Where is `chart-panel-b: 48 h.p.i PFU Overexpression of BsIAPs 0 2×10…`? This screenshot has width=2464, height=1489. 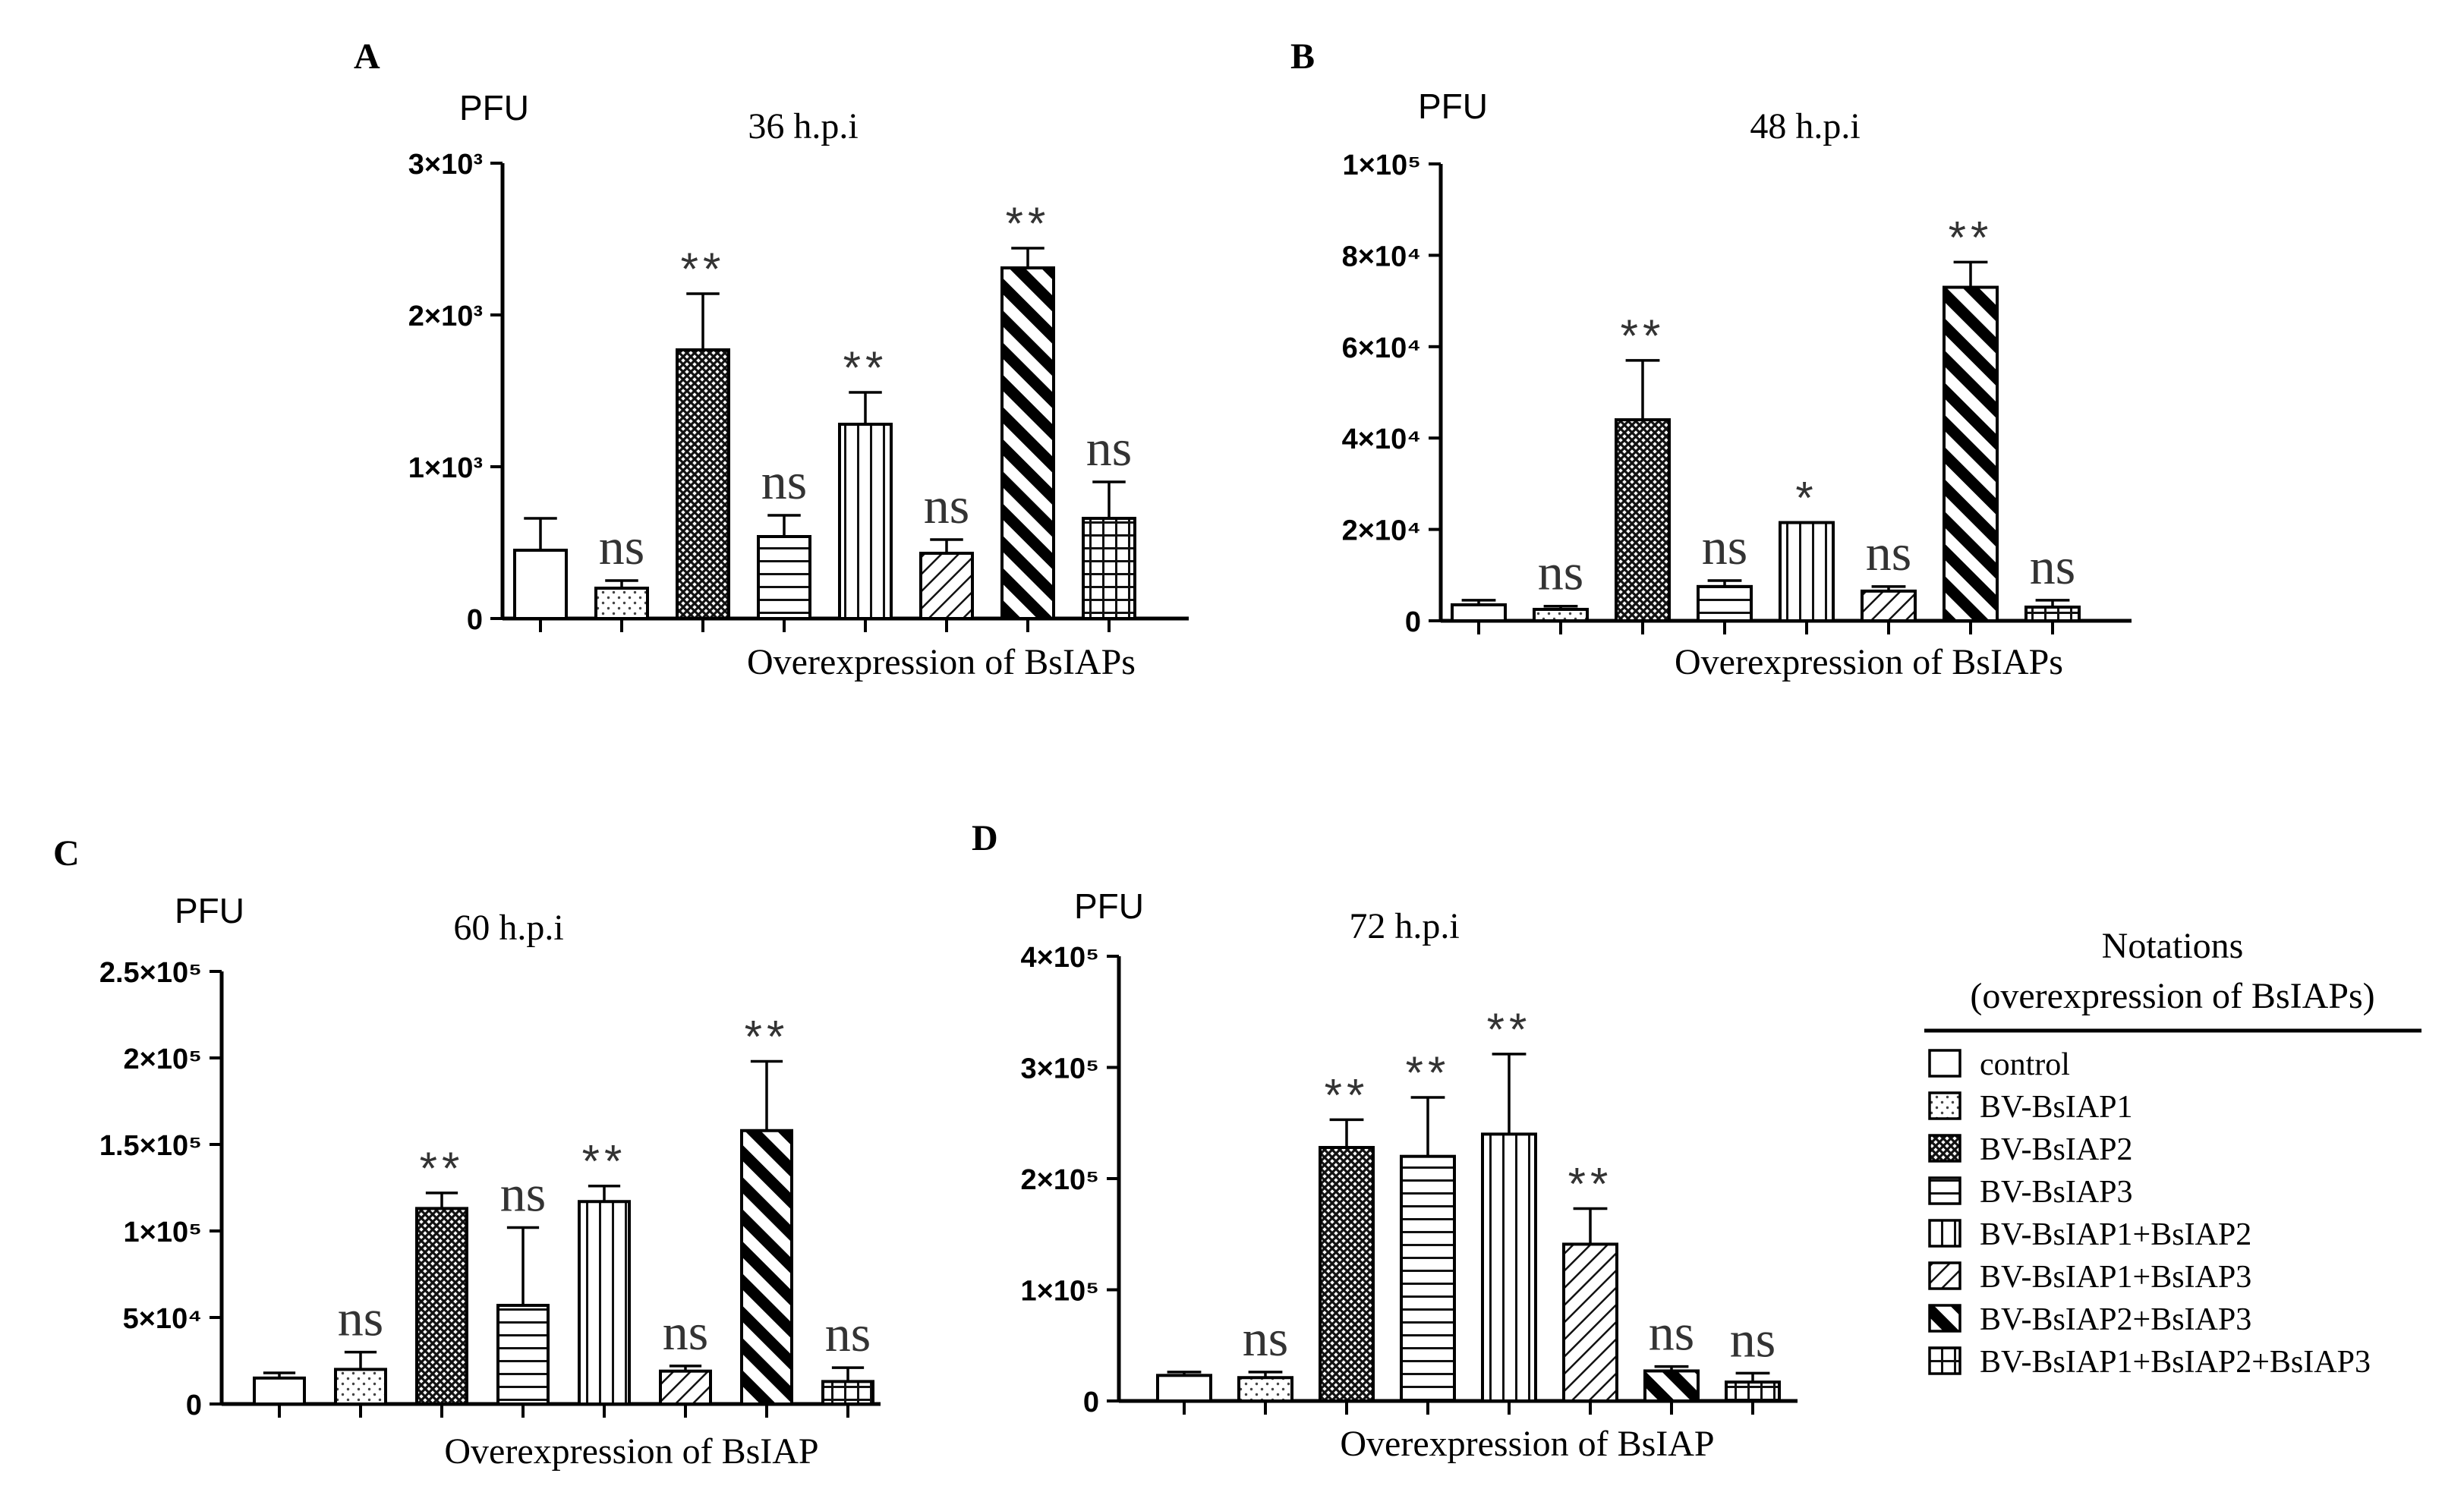 chart-panel-b: 48 h.p.i PFU Overexpression of BsIAPs 0 2×10… is located at coordinates (1737, 384).